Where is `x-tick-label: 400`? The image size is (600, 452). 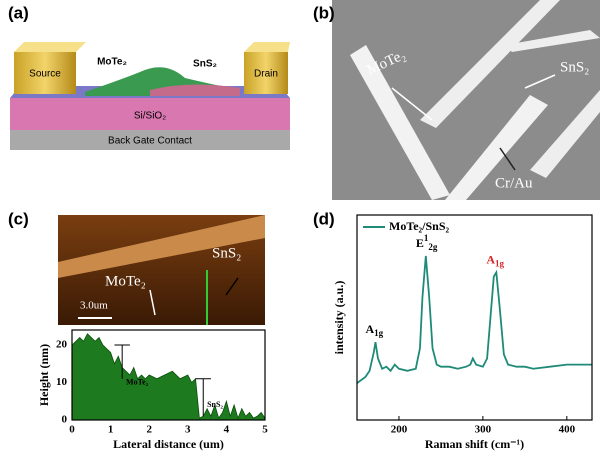 x-tick-label: 400 is located at coordinates (567, 430).